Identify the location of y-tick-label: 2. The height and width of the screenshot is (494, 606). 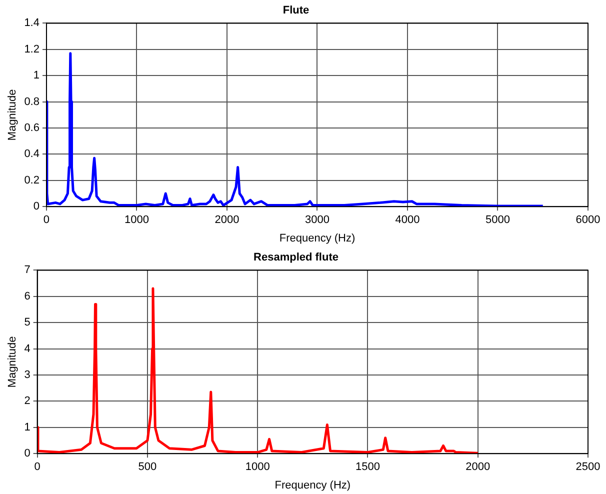
(27, 401).